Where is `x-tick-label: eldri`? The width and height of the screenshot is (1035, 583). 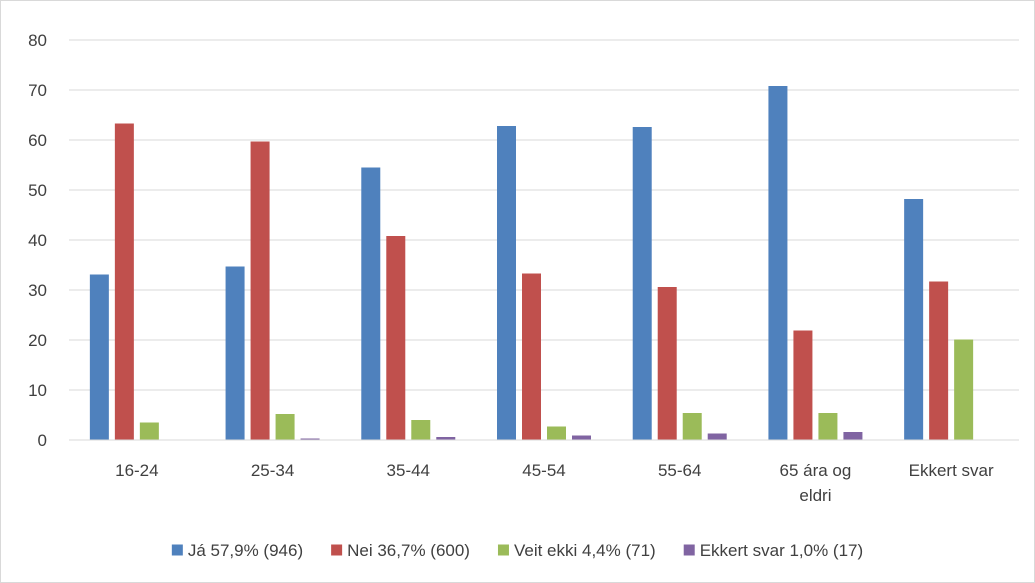
x-tick-label: eldri is located at coordinates (815, 495).